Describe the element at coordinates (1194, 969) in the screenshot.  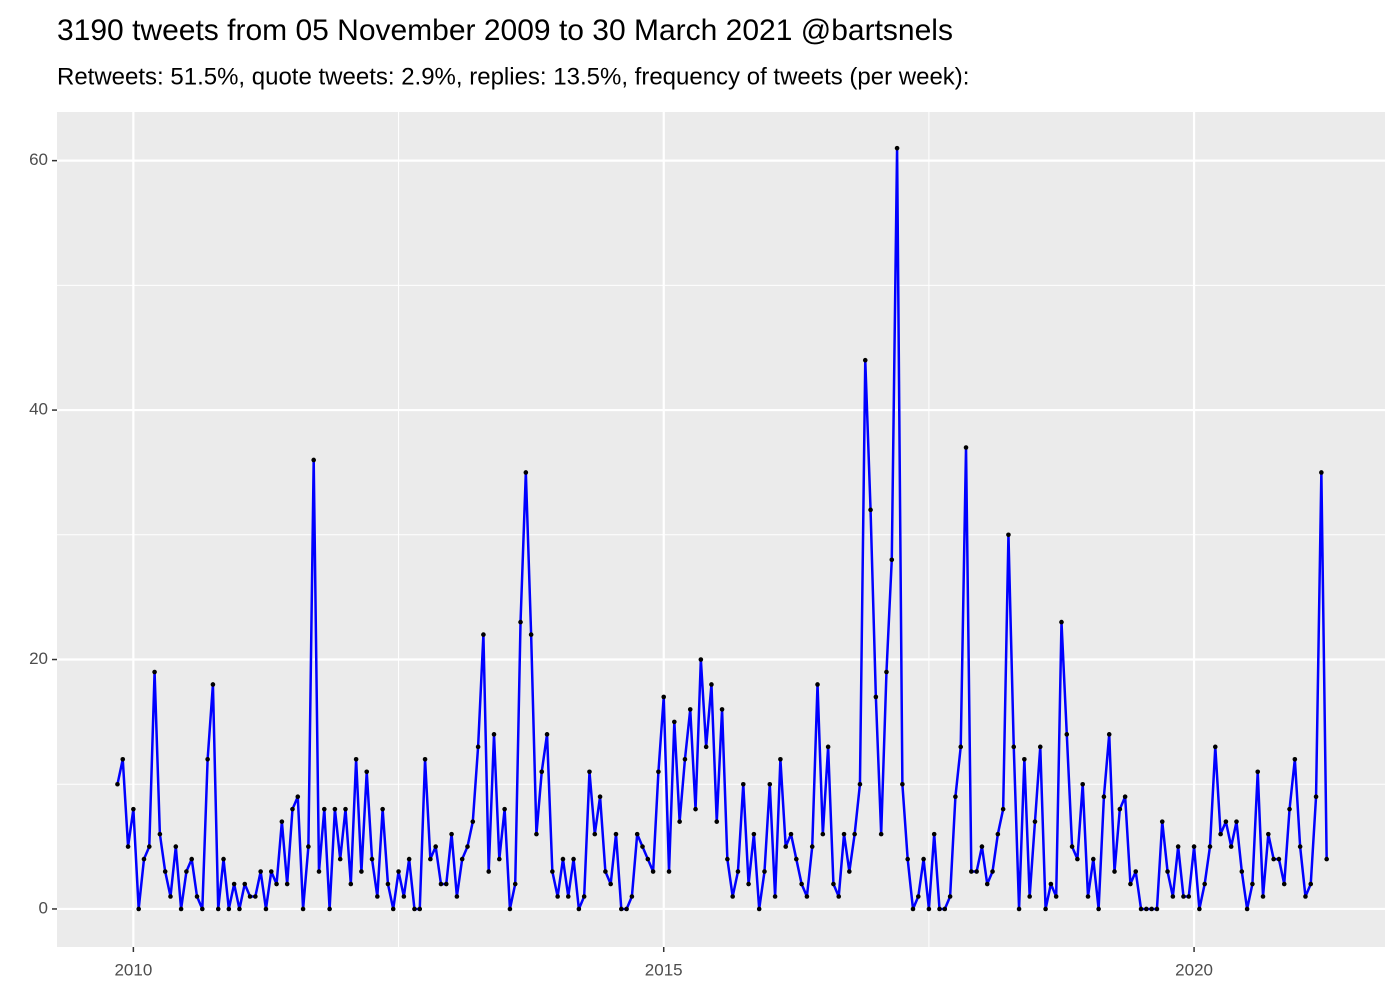
I see `x-tick-label: 2020` at that location.